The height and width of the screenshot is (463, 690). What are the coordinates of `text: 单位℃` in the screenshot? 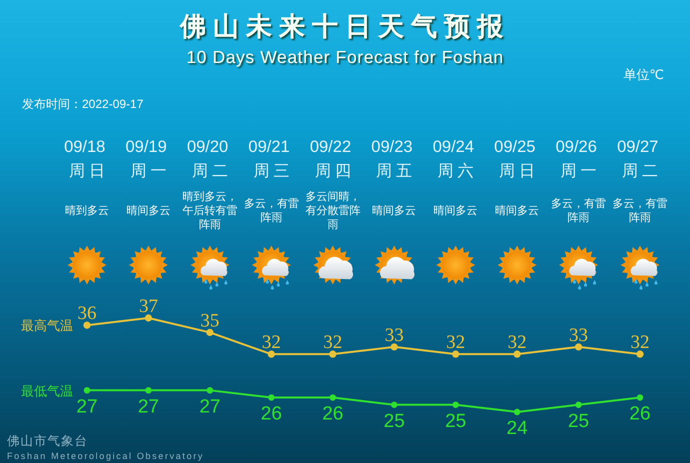 It's located at (643, 74).